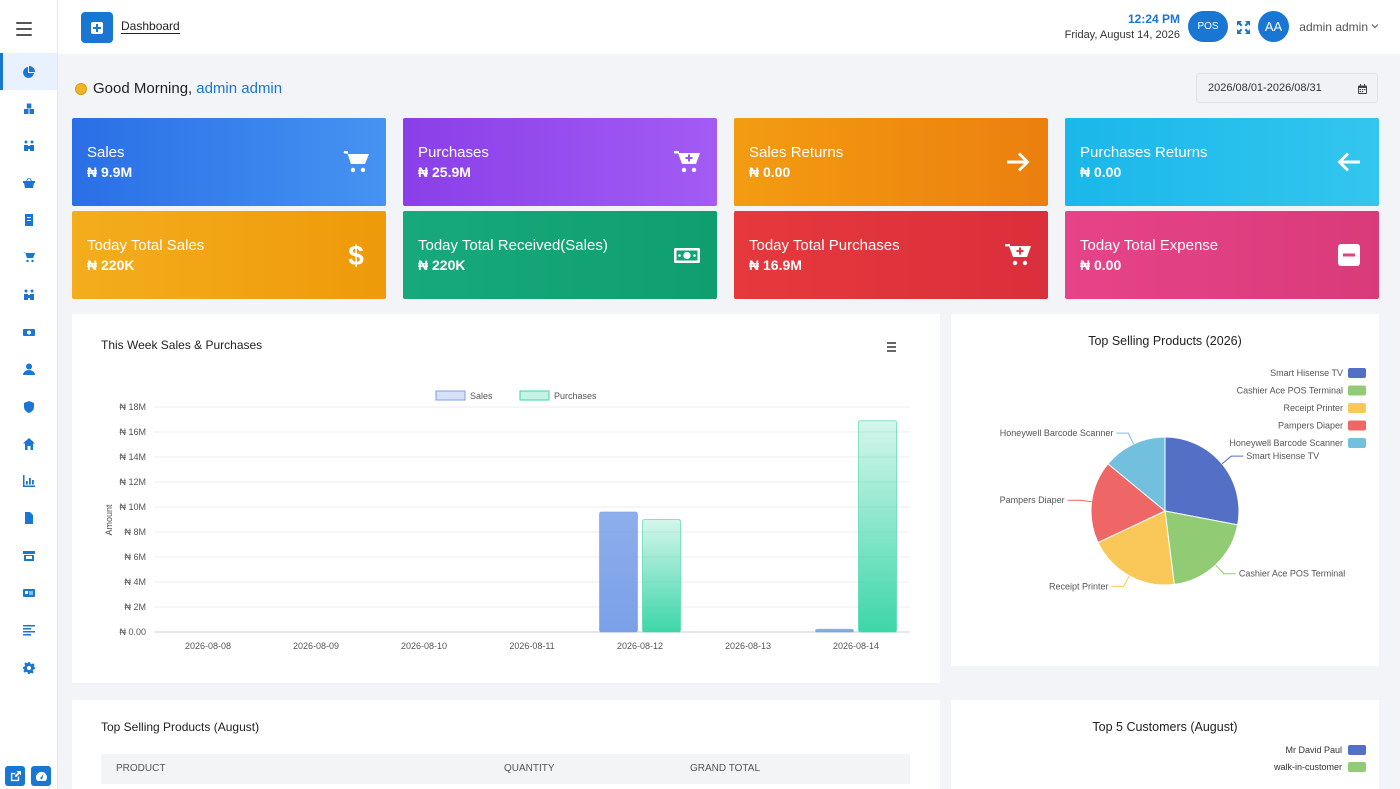 This screenshot has width=1400, height=789. What do you see at coordinates (229, 255) in the screenshot?
I see `card-today-total-sales: Today Total Sales ₦ 220K $` at bounding box center [229, 255].